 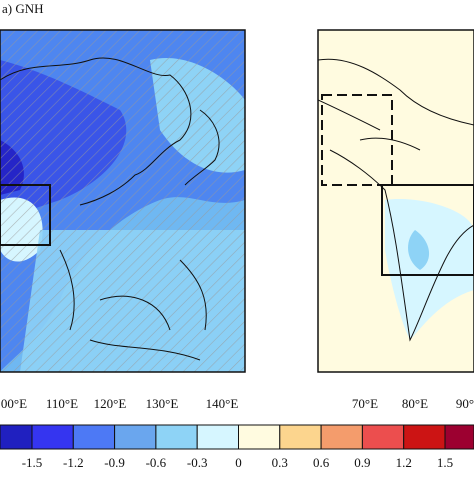 I want to click on colorbar-label: -0.9, so click(x=114, y=462).